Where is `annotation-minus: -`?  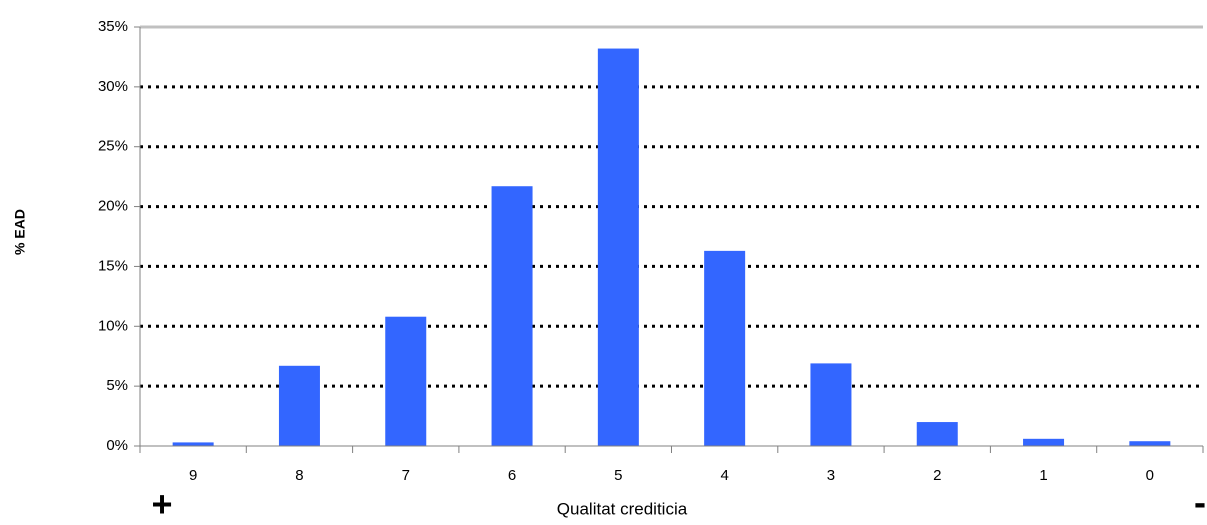 annotation-minus: - is located at coordinates (1200, 501).